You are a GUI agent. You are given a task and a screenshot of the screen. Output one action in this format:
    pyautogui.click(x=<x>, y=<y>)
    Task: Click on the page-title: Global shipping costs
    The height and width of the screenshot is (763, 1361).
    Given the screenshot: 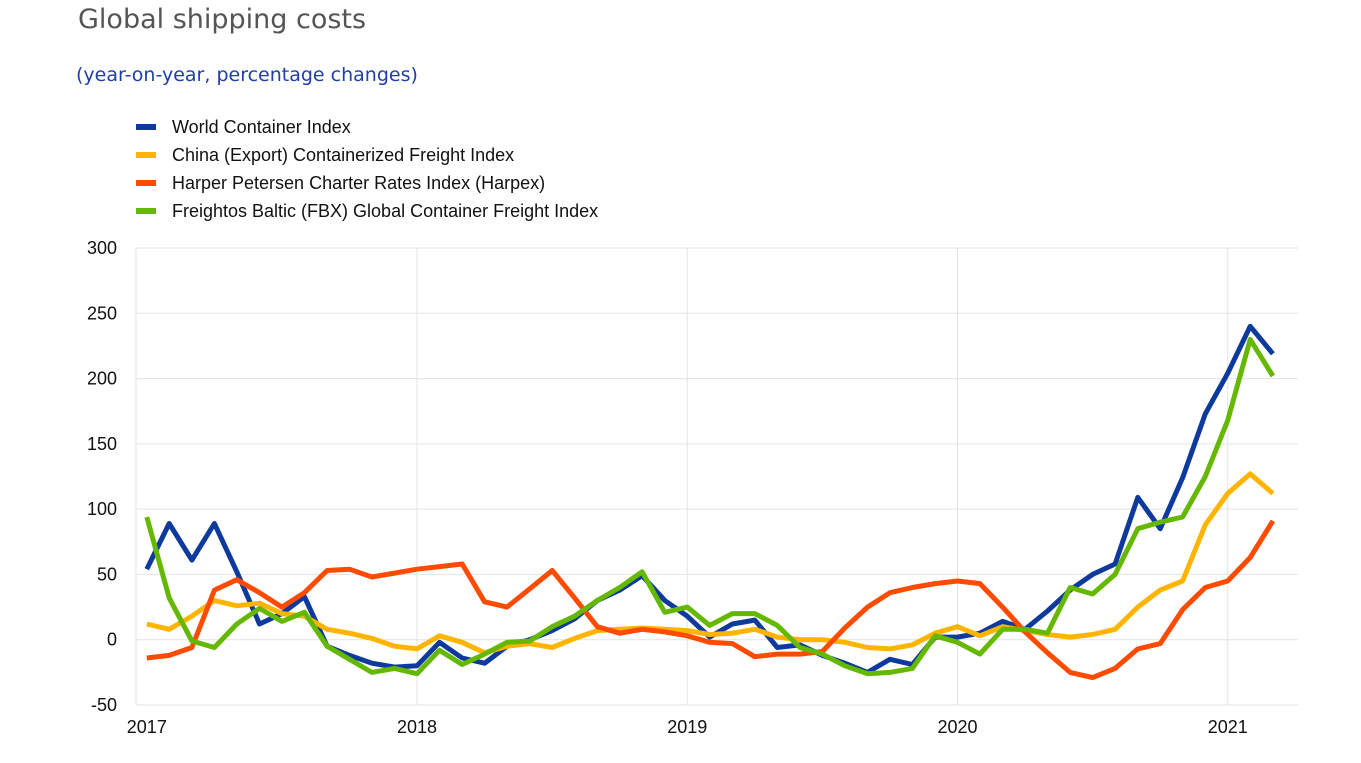 What is the action you would take?
    pyautogui.click(x=222, y=19)
    